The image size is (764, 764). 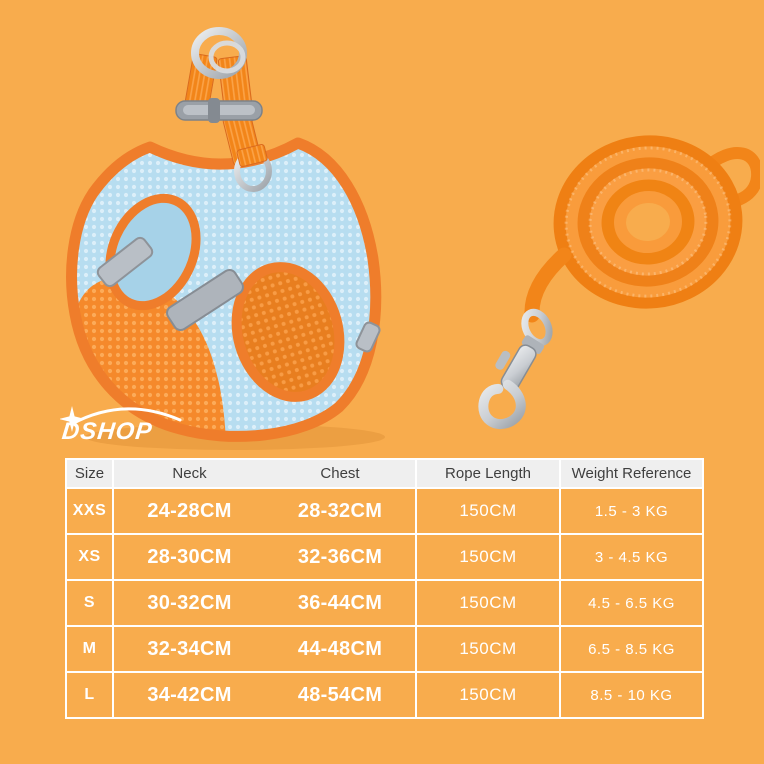 What do you see at coordinates (89, 511) in the screenshot?
I see `size-cell: XXS` at bounding box center [89, 511].